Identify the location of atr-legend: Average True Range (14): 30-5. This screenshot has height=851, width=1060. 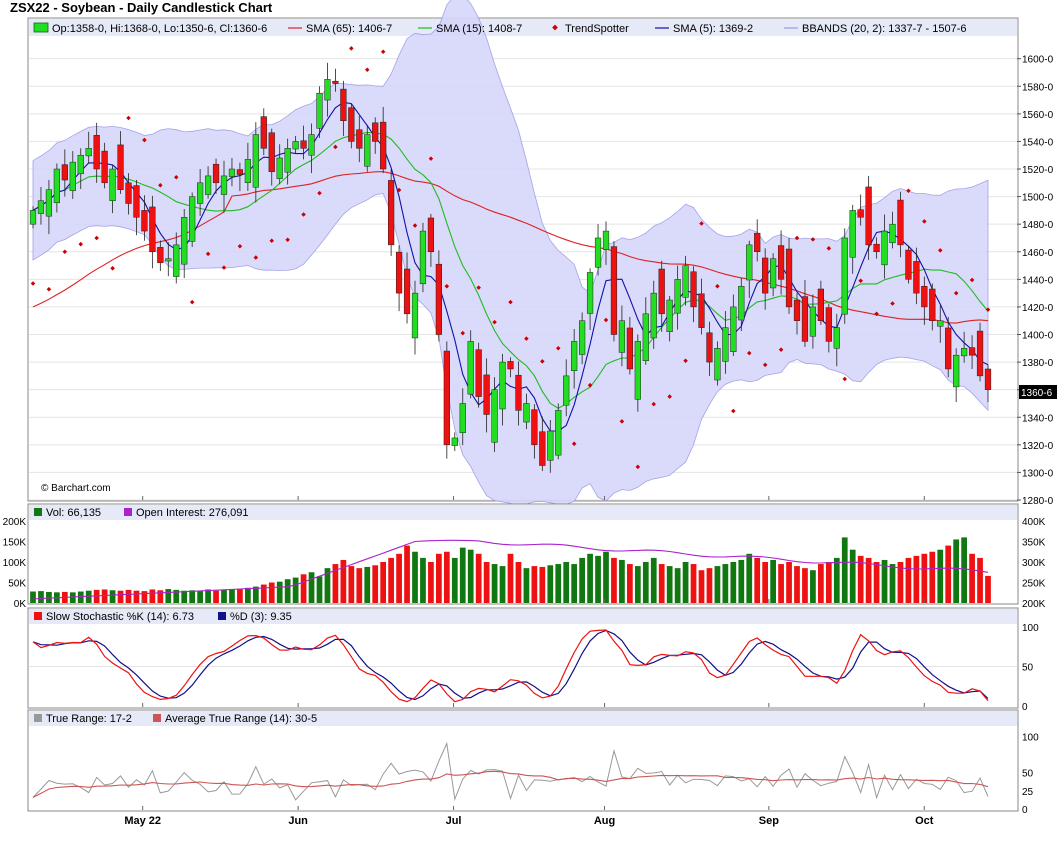
(241, 719).